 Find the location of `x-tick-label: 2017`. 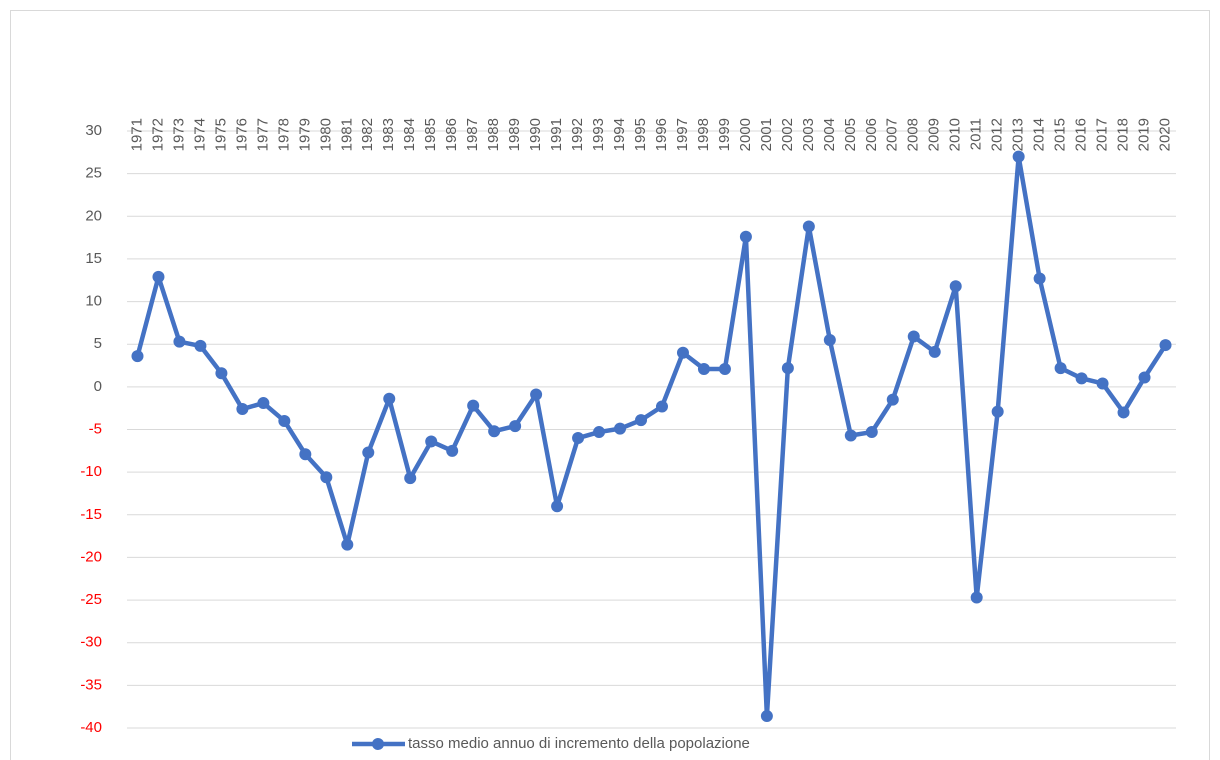

x-tick-label: 2017 is located at coordinates (1102, 134).